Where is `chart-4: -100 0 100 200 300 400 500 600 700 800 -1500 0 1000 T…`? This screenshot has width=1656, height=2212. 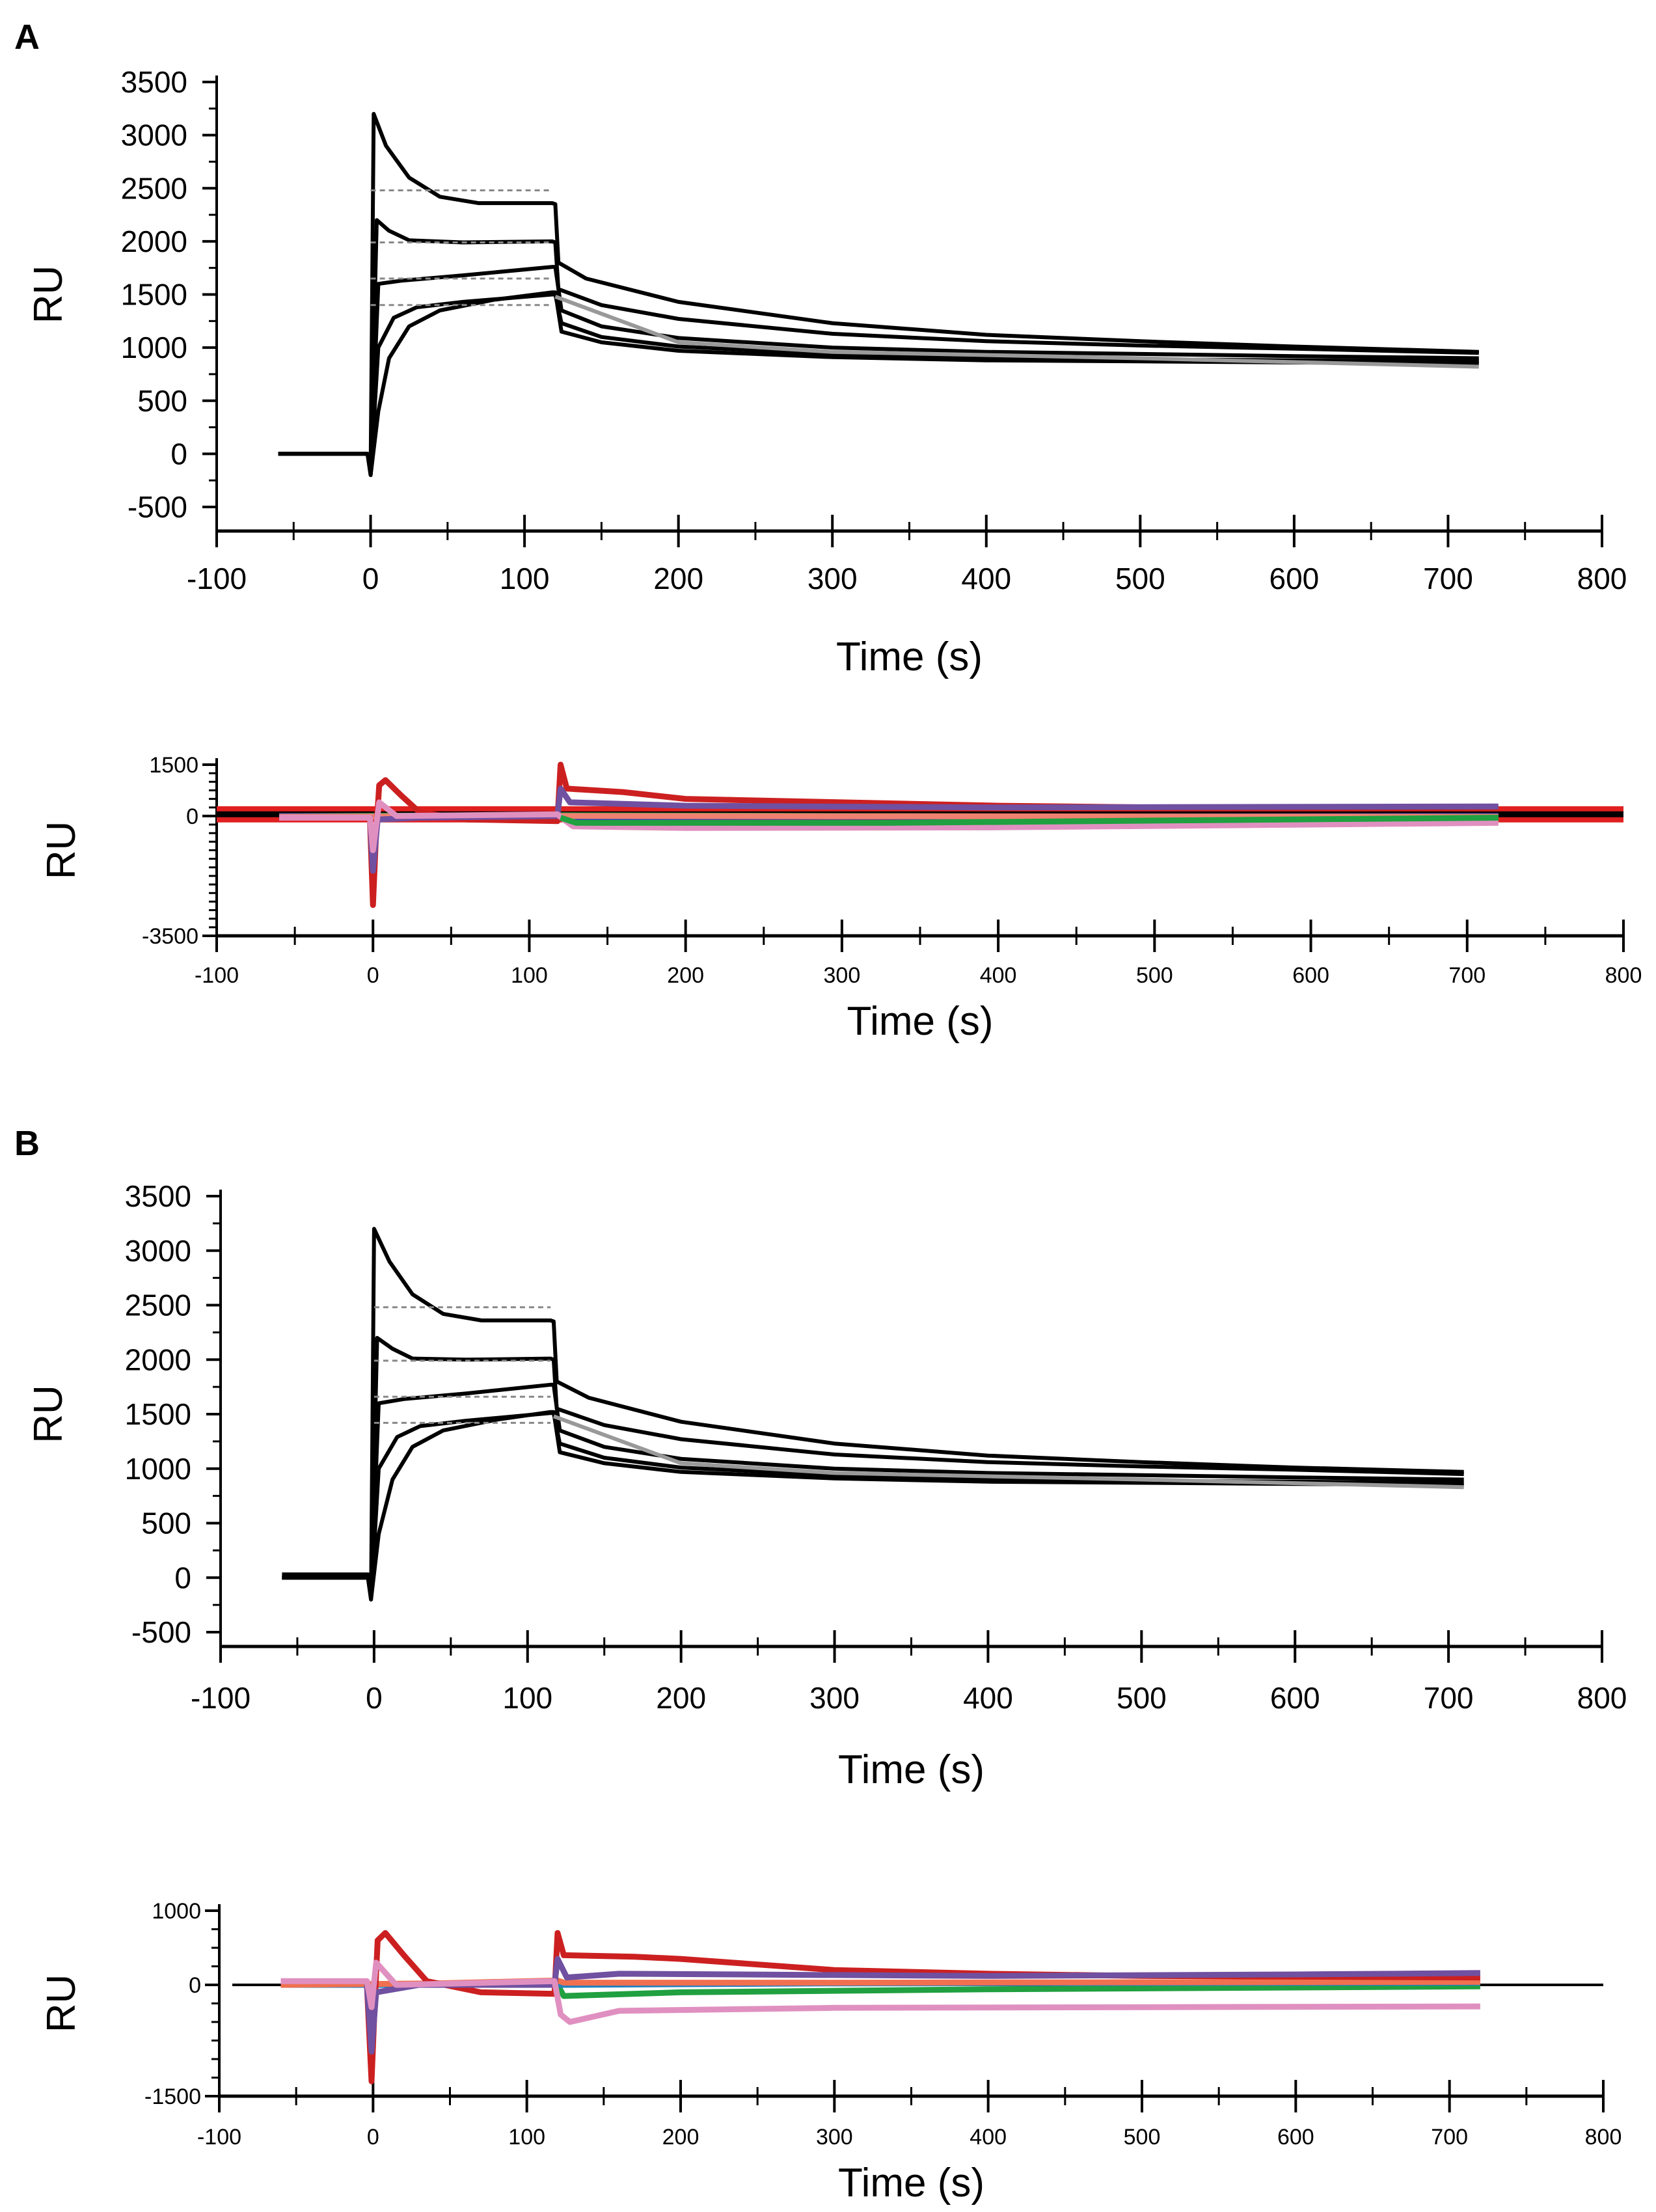 chart-4: -100 0 100 200 300 400 500 600 700 800 -1500 0 1000 T… is located at coordinates (831, 2052).